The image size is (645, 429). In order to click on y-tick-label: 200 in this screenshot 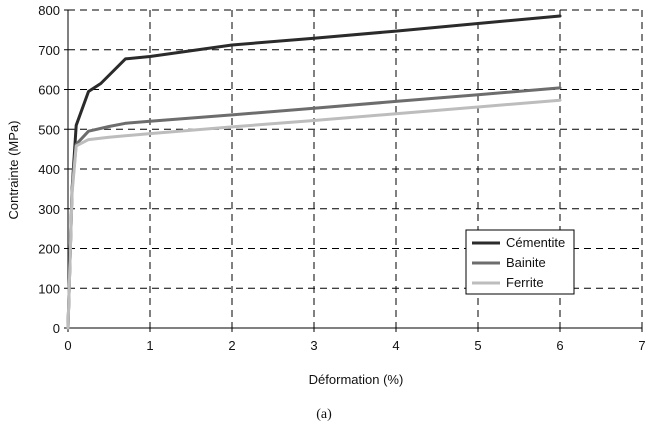, I will do `click(49, 249)`.